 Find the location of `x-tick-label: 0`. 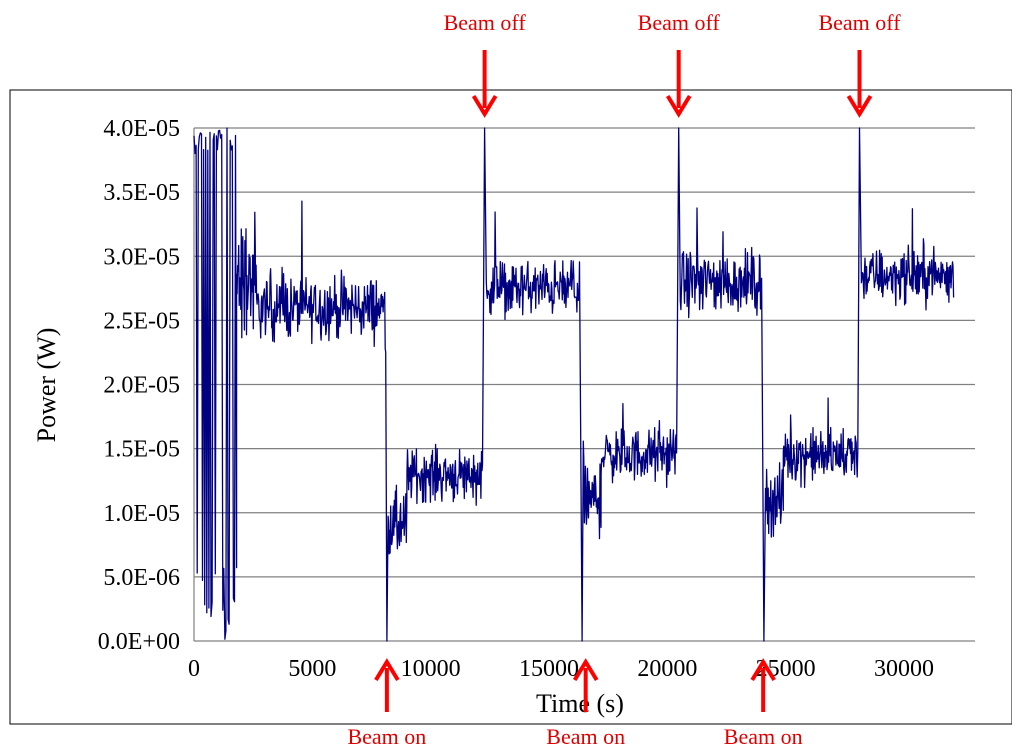

x-tick-label: 0 is located at coordinates (194, 669).